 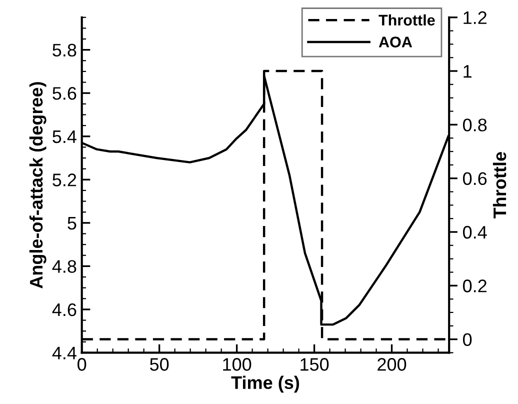 I want to click on y-tick-label: 5, so click(x=72, y=223).